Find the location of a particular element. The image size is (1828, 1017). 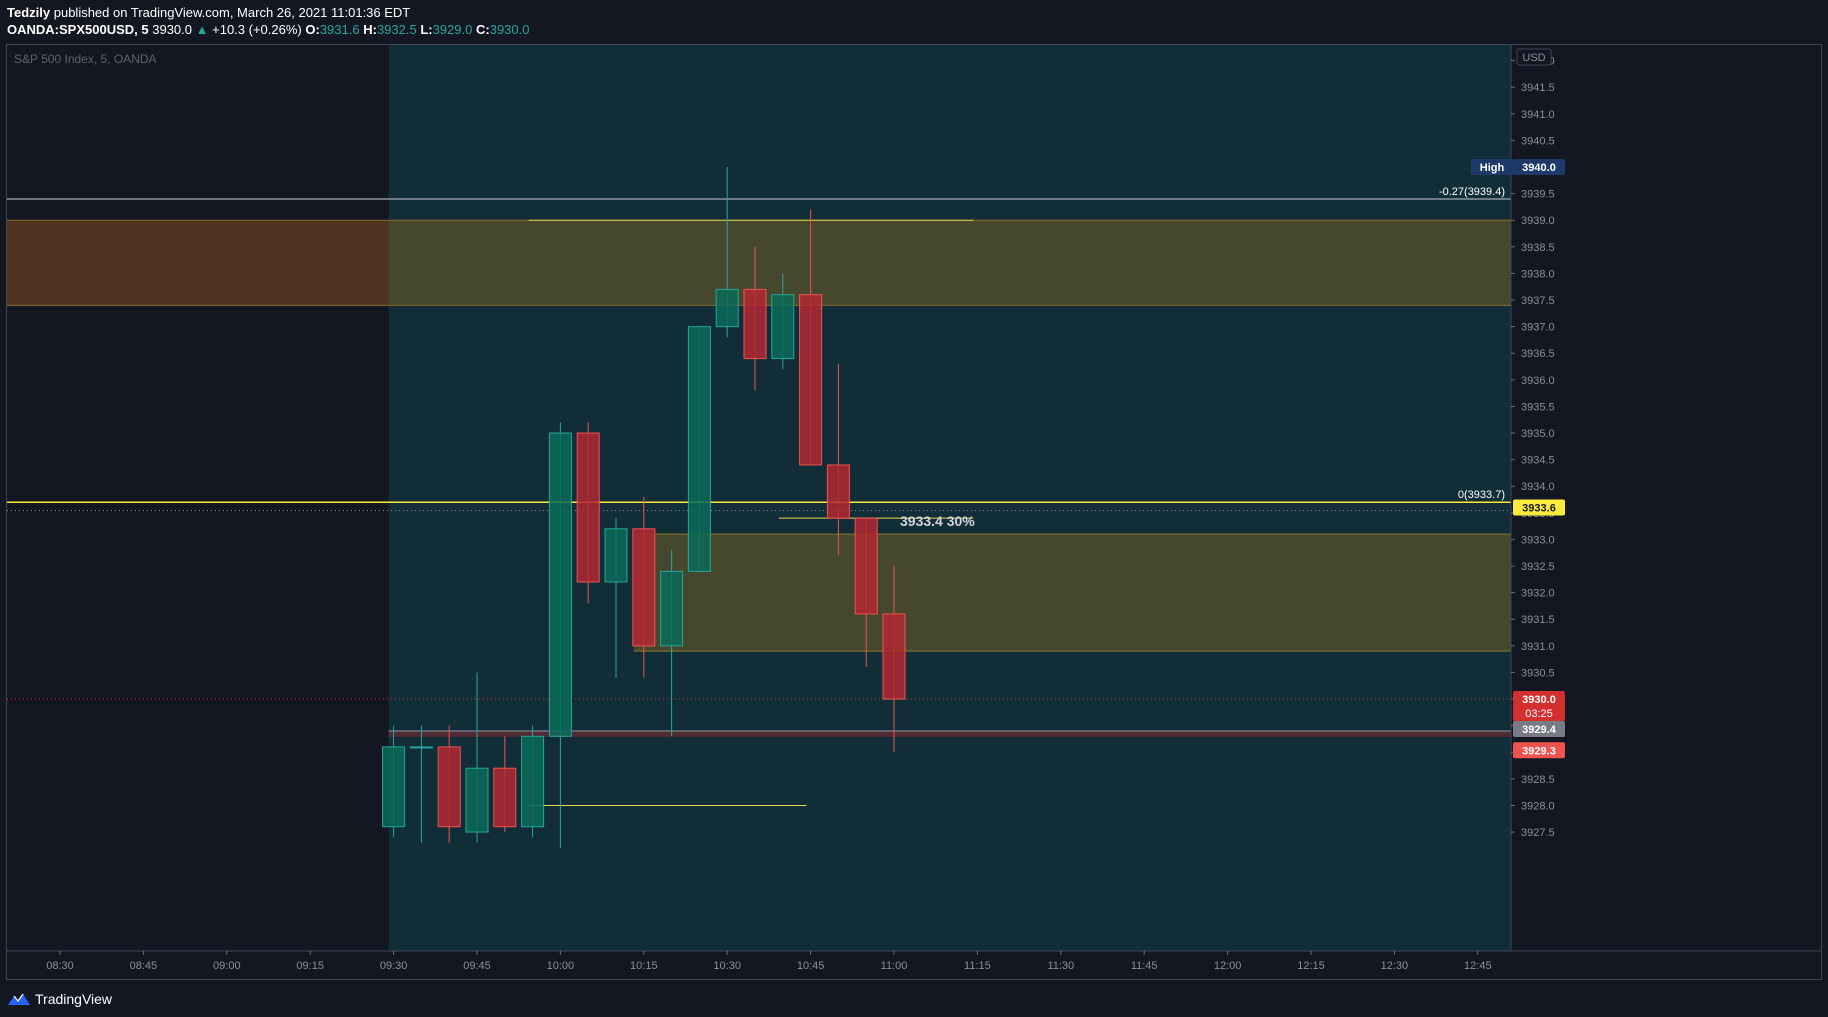

price-tick-label: 3928.0 is located at coordinates (1538, 806).